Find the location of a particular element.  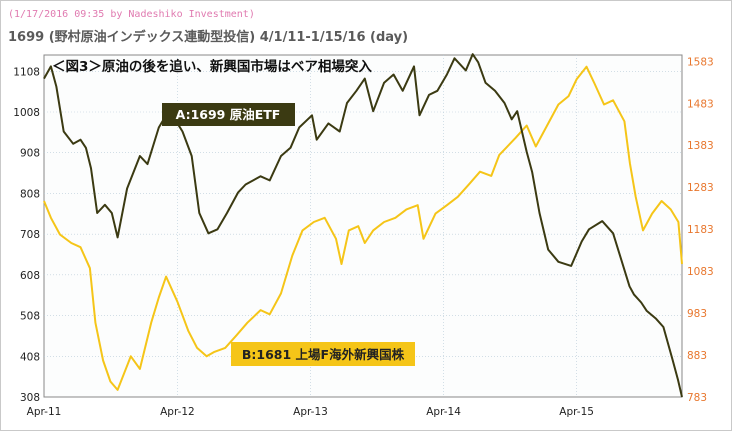

y-tick-label-left: 1108 is located at coordinates (26, 72).